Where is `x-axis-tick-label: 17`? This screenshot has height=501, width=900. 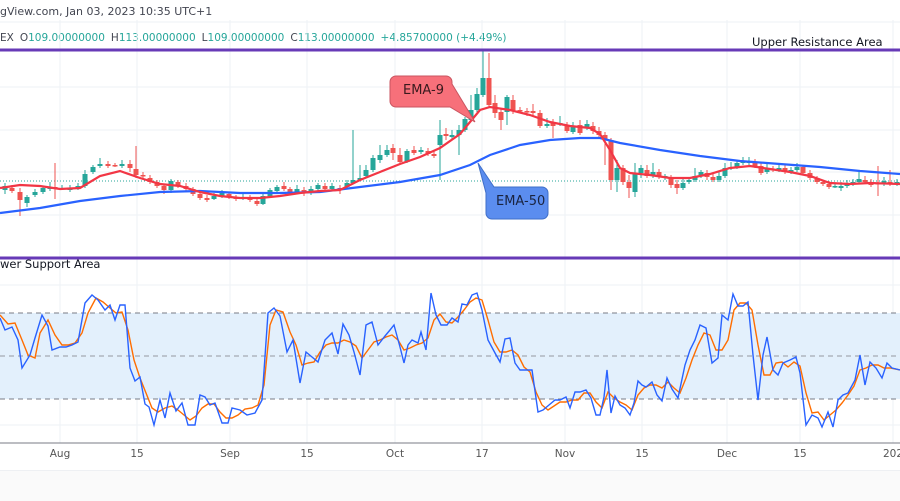 x-axis-tick-label: 17 is located at coordinates (482, 454).